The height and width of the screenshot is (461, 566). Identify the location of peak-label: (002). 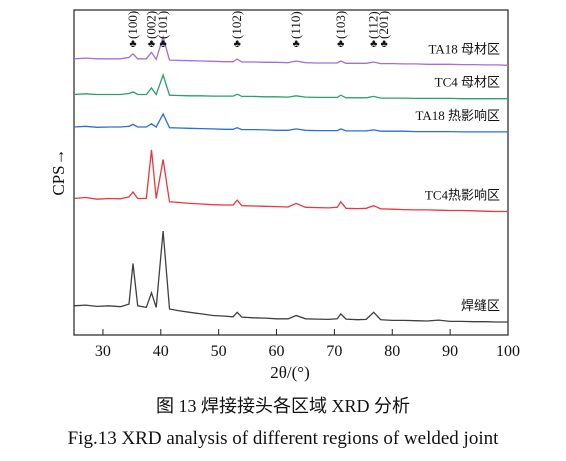
(151, 25).